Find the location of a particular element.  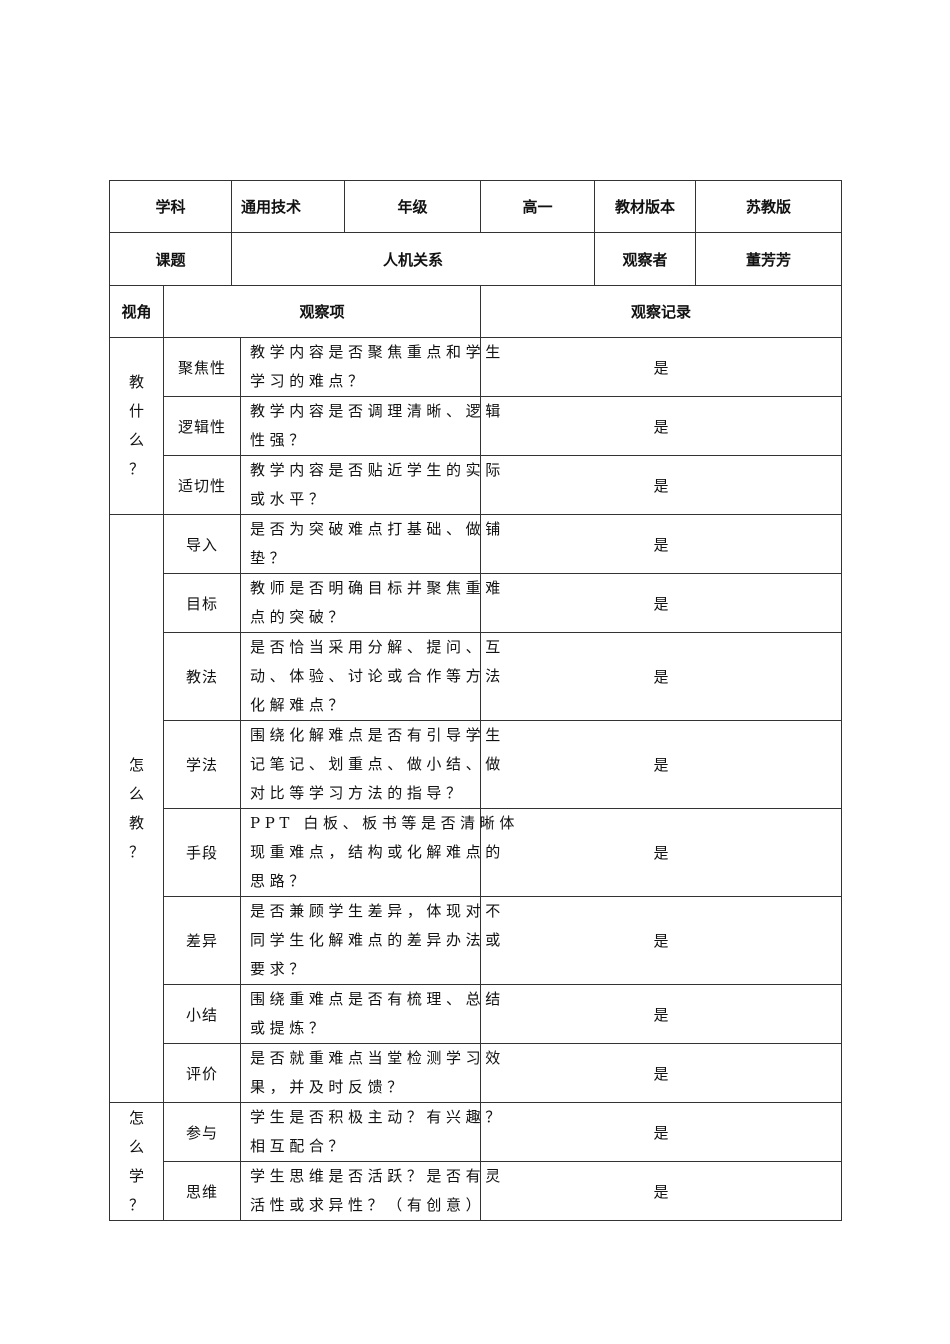

item-question: 学生思维是否活跃？是否有灵 活性或求异性？（有创意） is located at coordinates (372, 1191).